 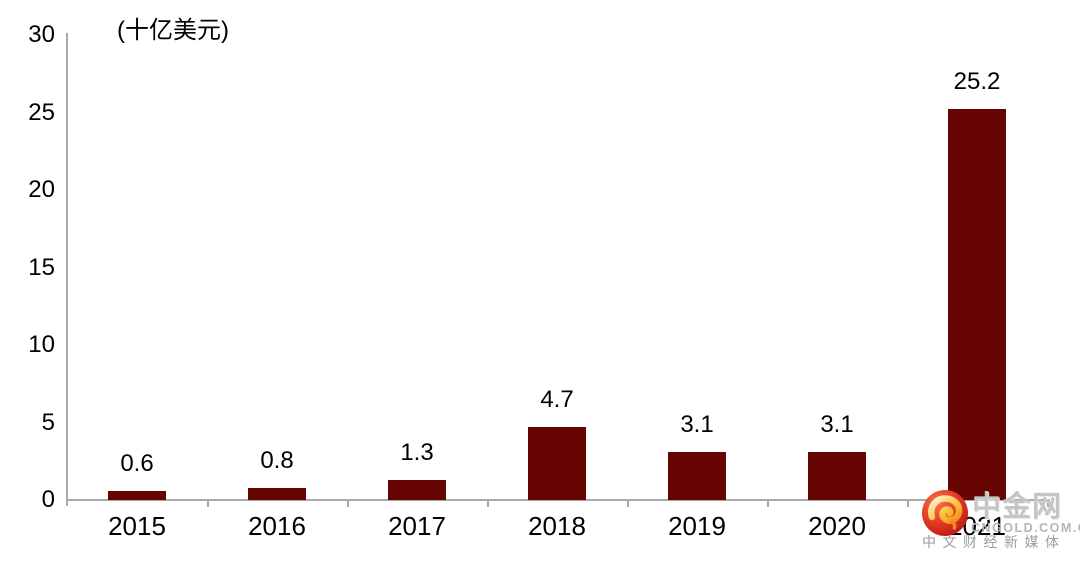 I want to click on bar-group-2020: 3.1 2020, so click(x=837, y=475).